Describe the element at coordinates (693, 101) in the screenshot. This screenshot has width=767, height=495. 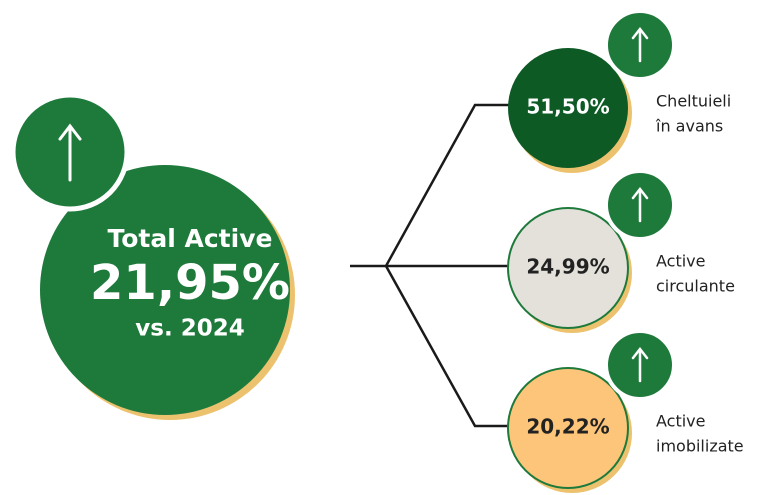
I see `item-label: Cheltuieli` at that location.